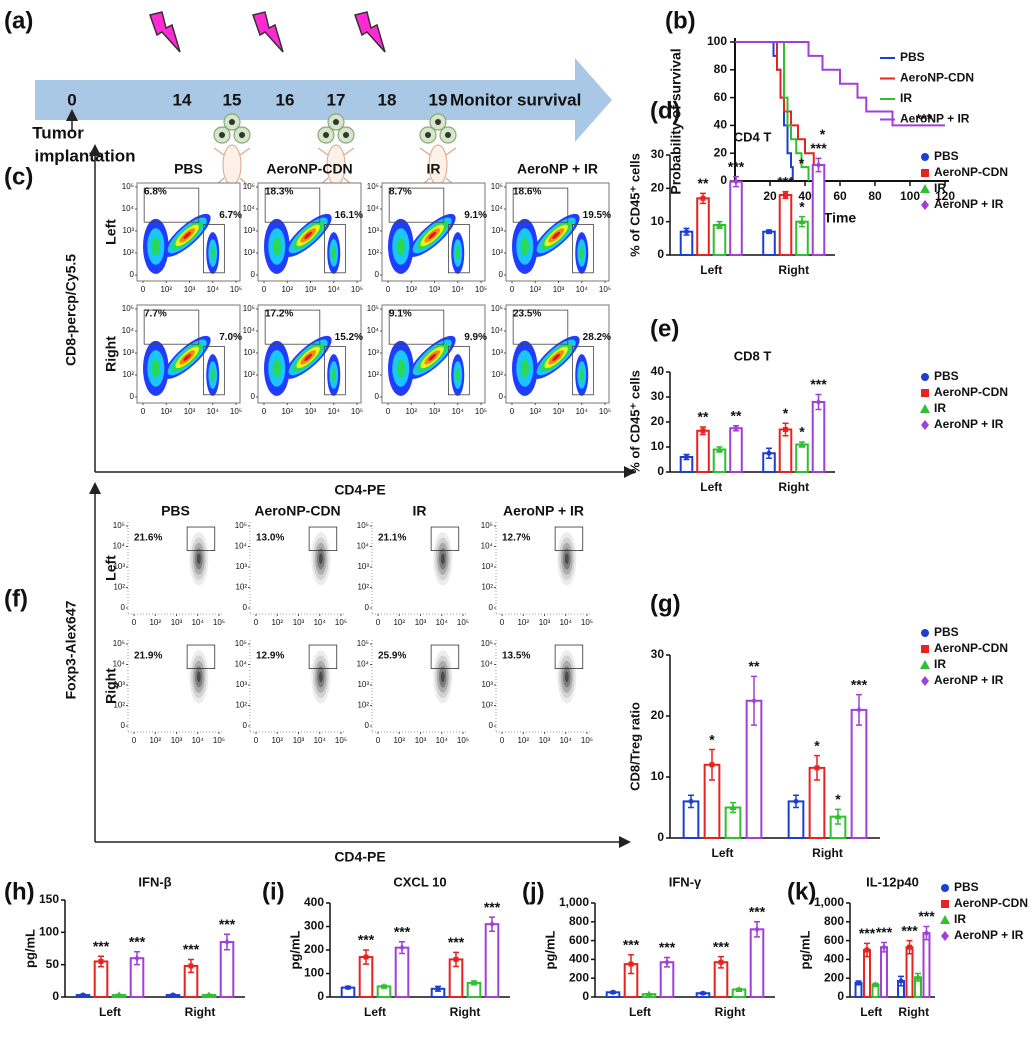 The height and width of the screenshot is (1050, 1031). I want to click on legend-label: AeroNP + IR, so click(935, 119).